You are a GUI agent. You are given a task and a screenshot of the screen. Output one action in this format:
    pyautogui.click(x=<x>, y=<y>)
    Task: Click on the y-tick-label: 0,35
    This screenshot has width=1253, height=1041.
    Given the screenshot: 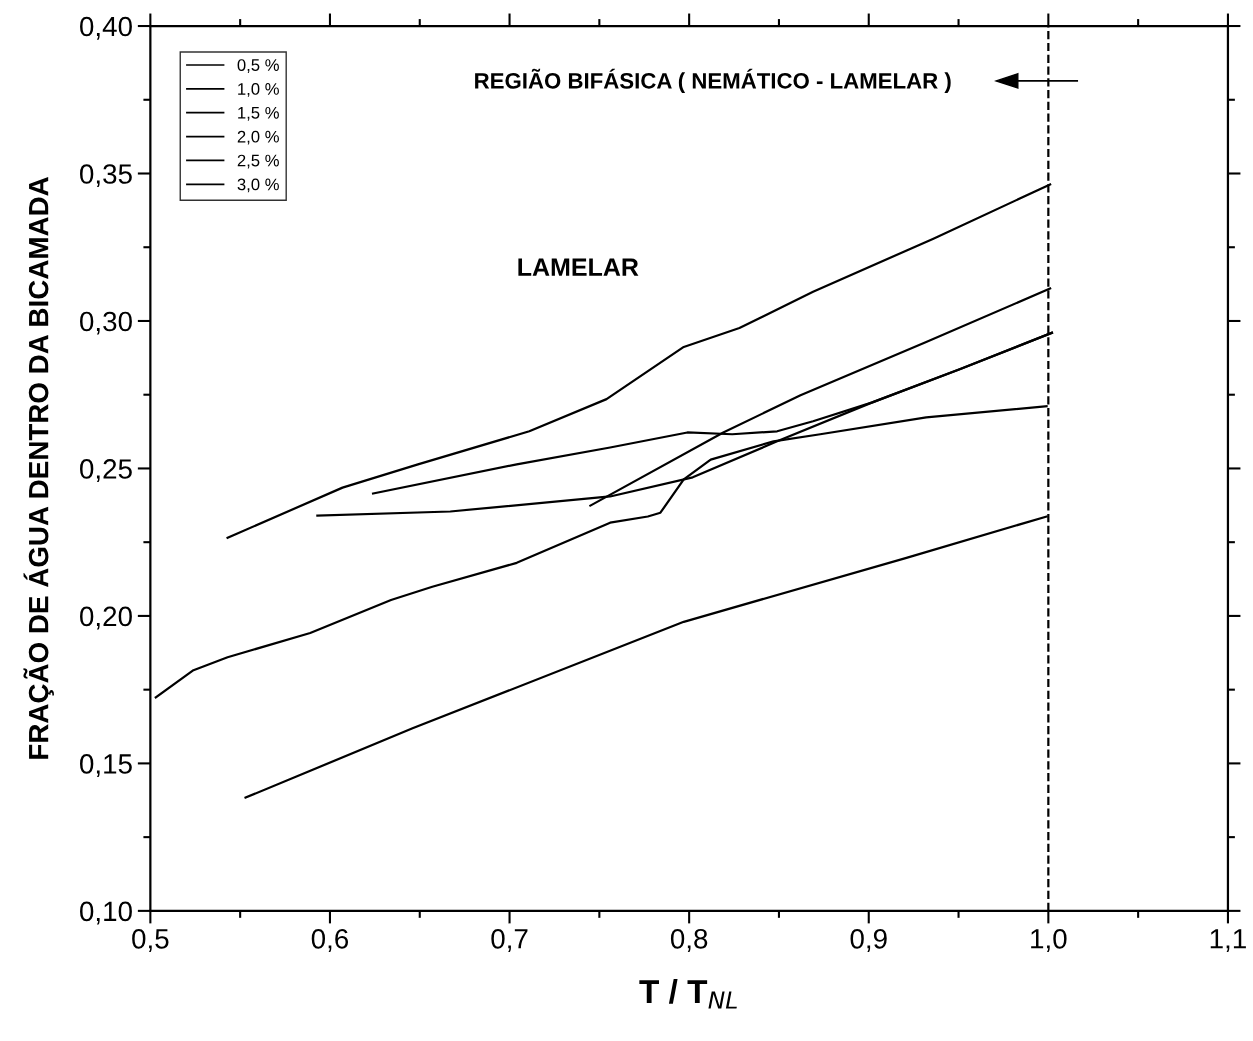 What is the action you would take?
    pyautogui.click(x=106, y=176)
    